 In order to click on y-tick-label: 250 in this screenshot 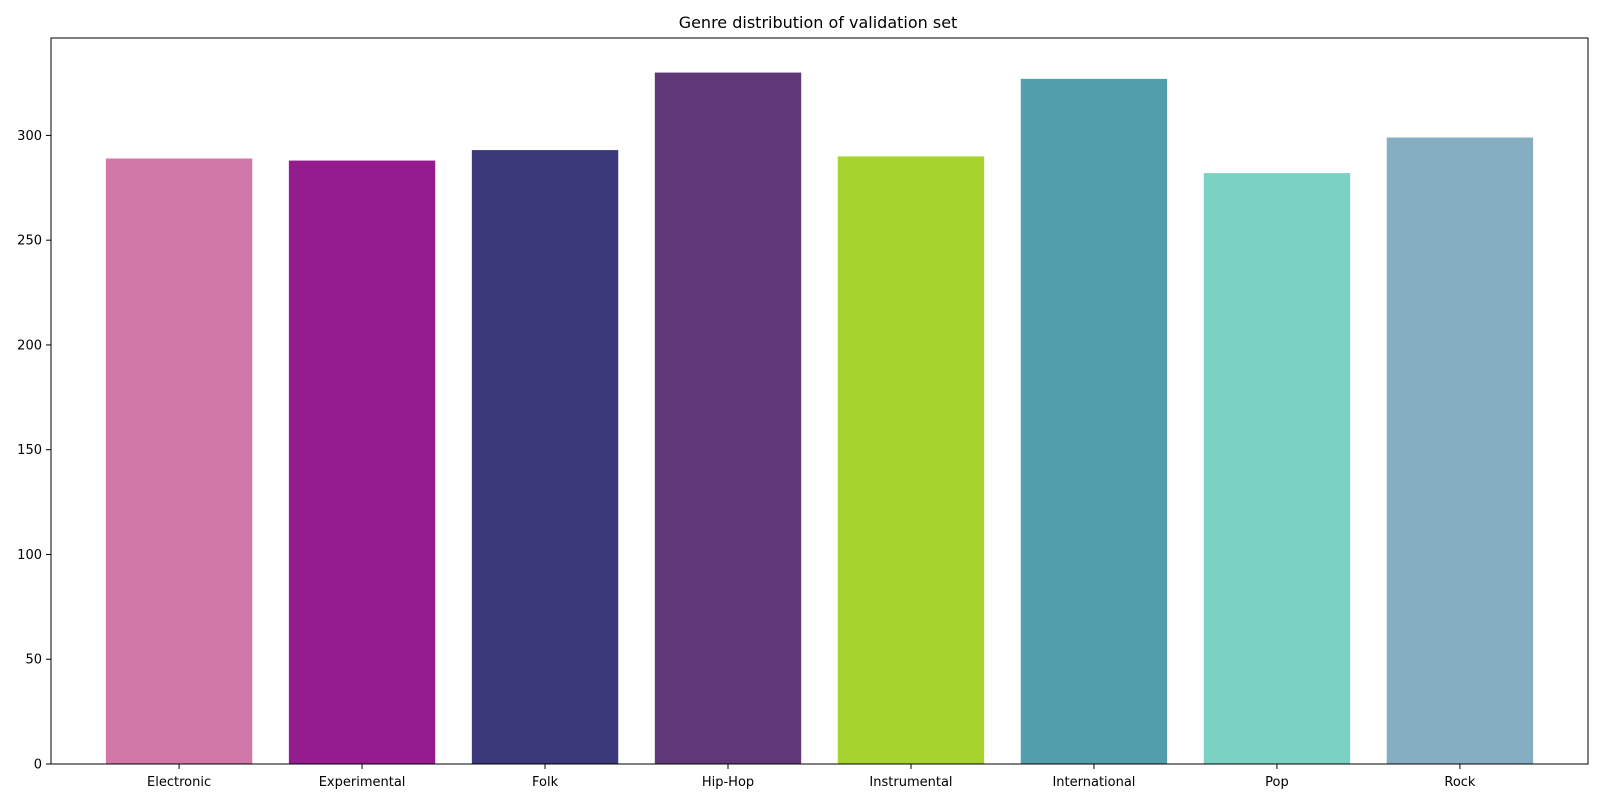, I will do `click(29, 241)`.